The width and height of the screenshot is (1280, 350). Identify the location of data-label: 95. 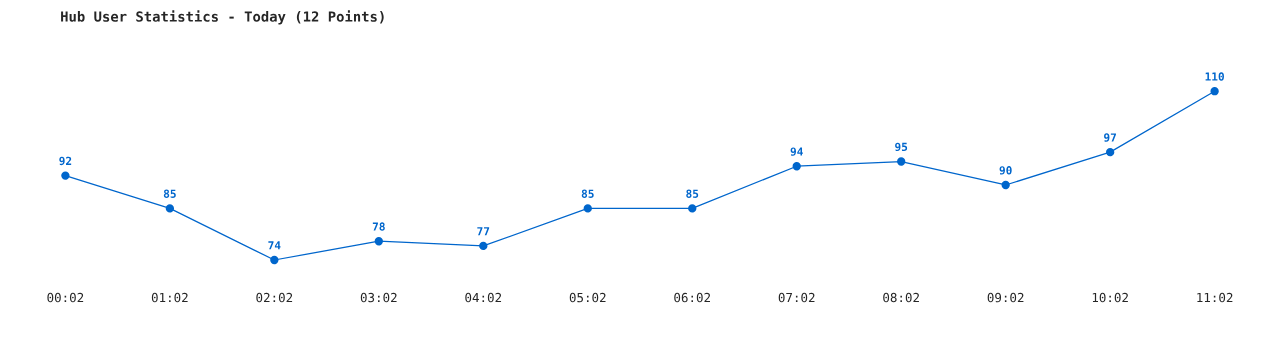
(901, 147).